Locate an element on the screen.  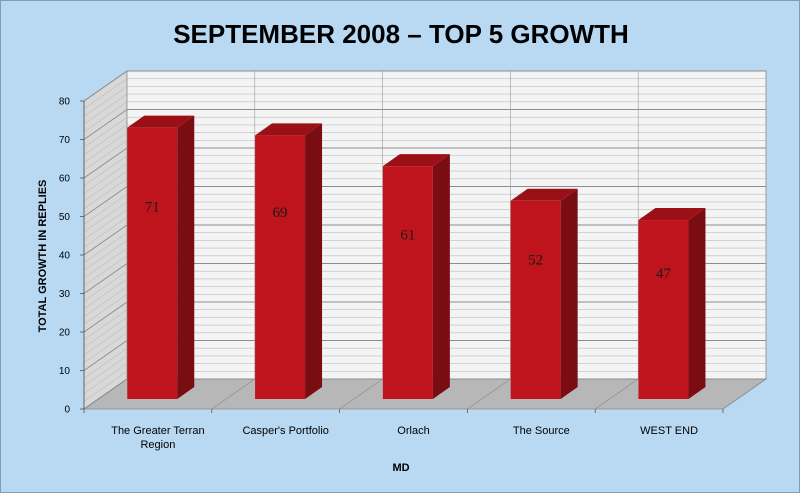
bar: 71 is located at coordinates (161, 257).